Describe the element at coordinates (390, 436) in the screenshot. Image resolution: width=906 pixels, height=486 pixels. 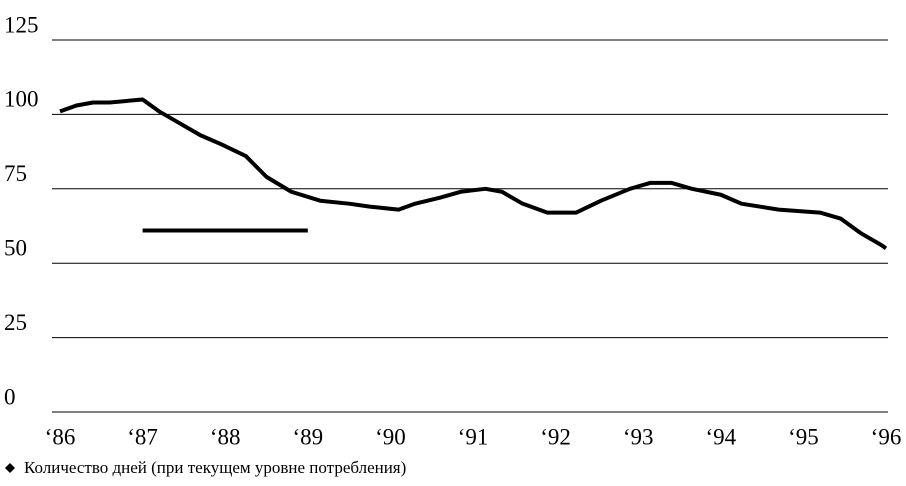
I see `x-tick-label: ‘90` at that location.